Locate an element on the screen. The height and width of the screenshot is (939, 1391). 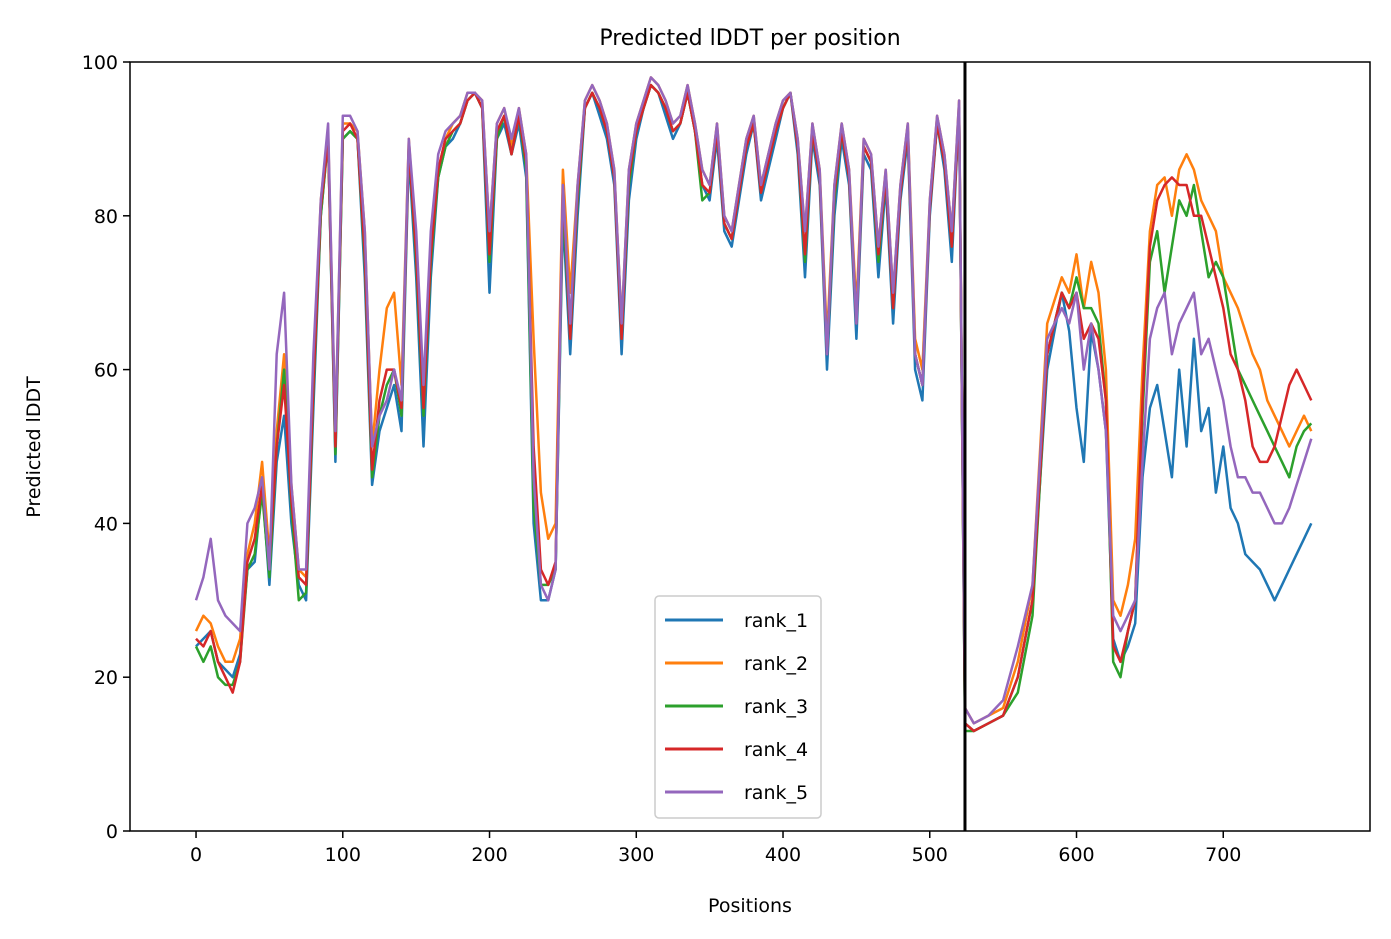
legend-label: rank_5 is located at coordinates (776, 793).